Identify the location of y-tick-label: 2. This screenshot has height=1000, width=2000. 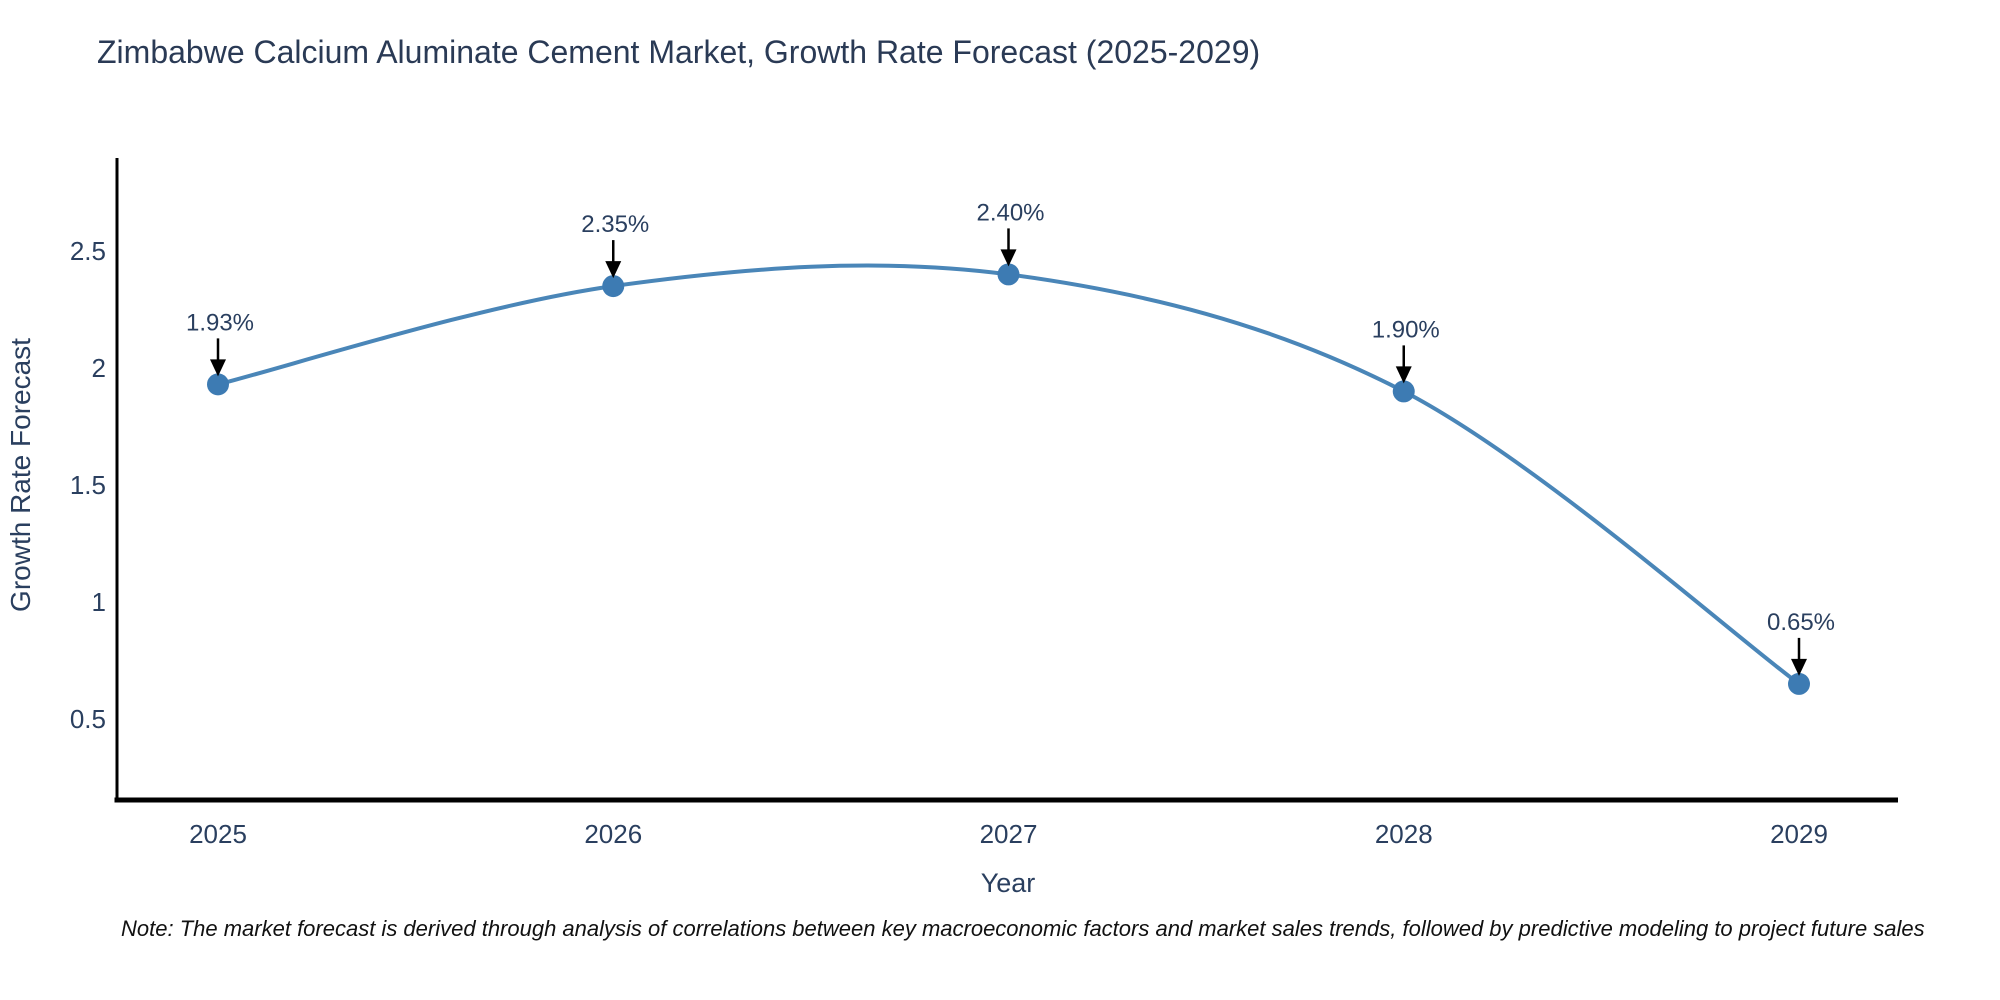
(99, 368).